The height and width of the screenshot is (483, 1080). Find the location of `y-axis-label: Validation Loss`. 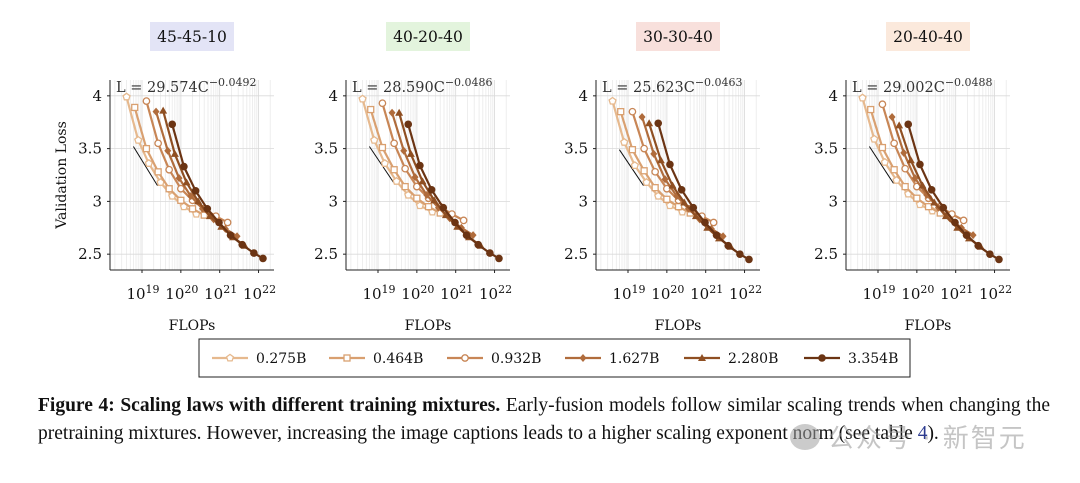

y-axis-label: Validation Loss is located at coordinates (62, 175).